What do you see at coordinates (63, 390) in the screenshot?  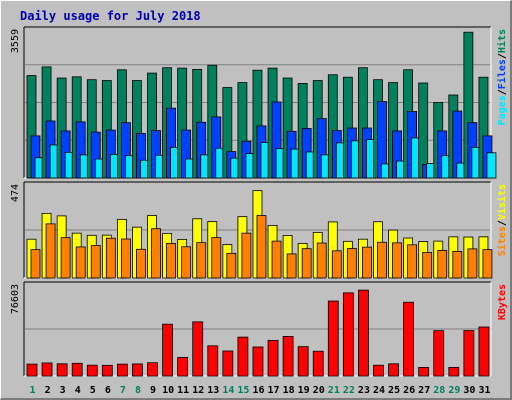 I see `x-tick-label-day-3: 3` at bounding box center [63, 390].